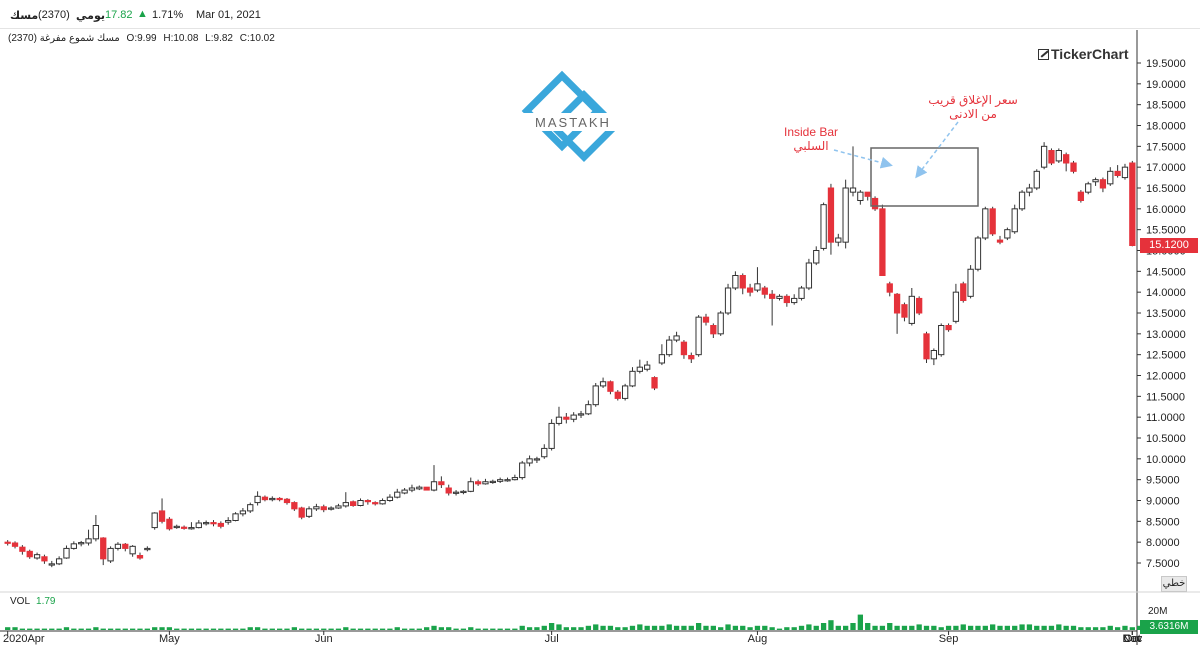  Describe the element at coordinates (1166, 64) in the screenshot. I see `y-tick-label: 19.5000` at that location.